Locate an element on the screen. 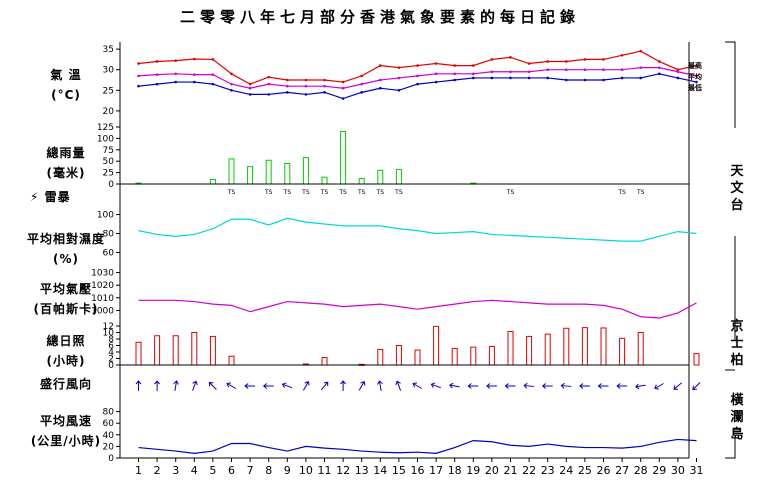  legend-max: 最高 is located at coordinates (695, 66).